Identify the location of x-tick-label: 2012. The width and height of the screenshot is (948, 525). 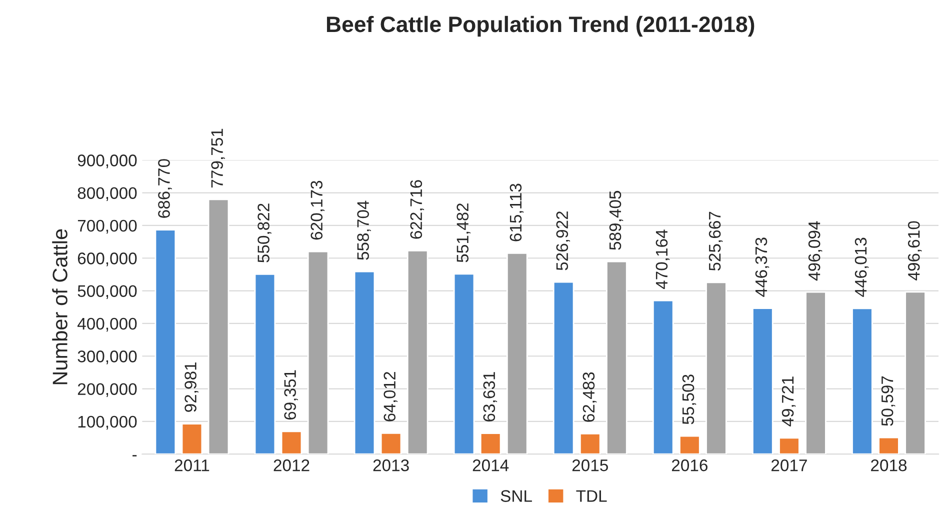
(292, 465).